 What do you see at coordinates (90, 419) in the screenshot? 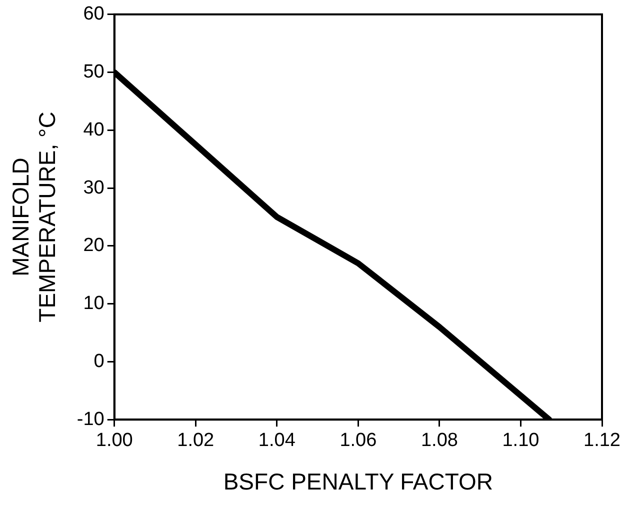
I see `y-tick-label: -10` at bounding box center [90, 419].